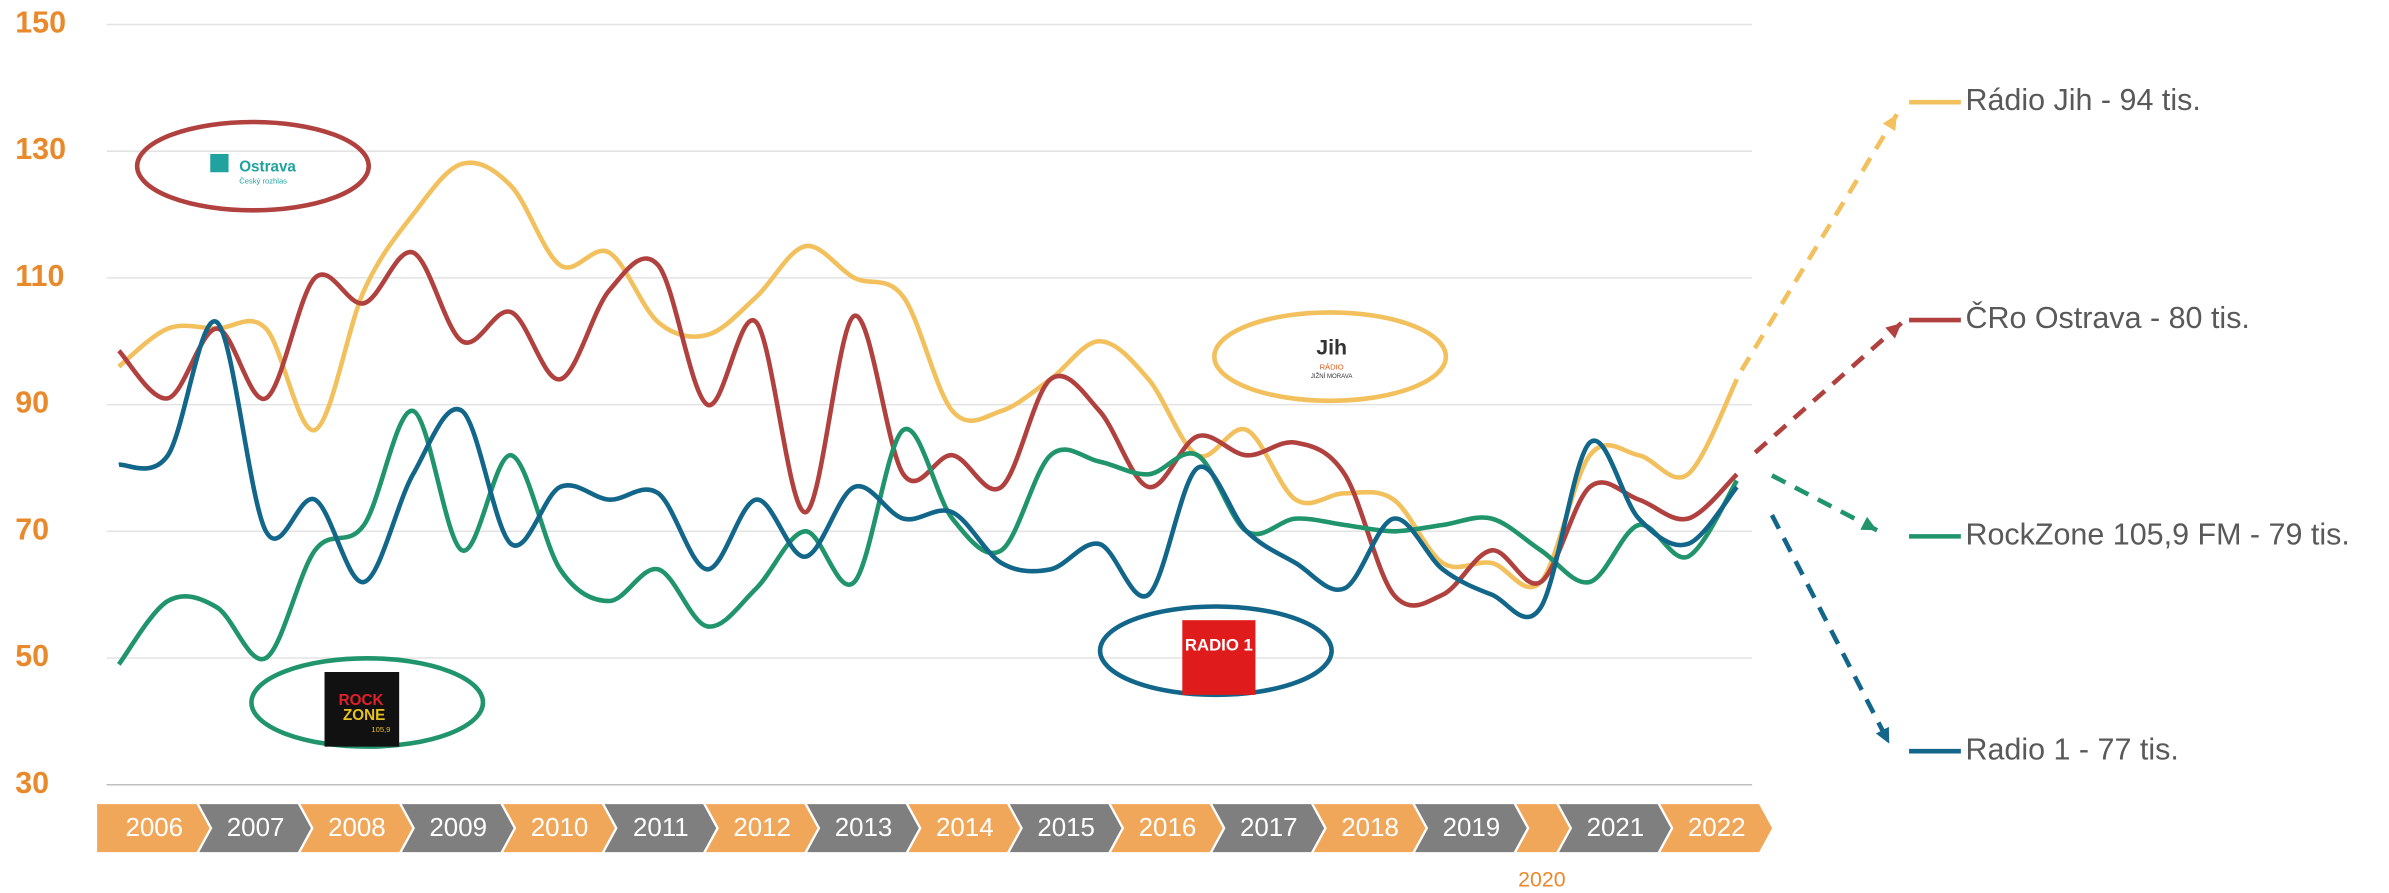  What do you see at coordinates (1066, 828) in the screenshot?
I see `x-tick-label: 2015` at bounding box center [1066, 828].